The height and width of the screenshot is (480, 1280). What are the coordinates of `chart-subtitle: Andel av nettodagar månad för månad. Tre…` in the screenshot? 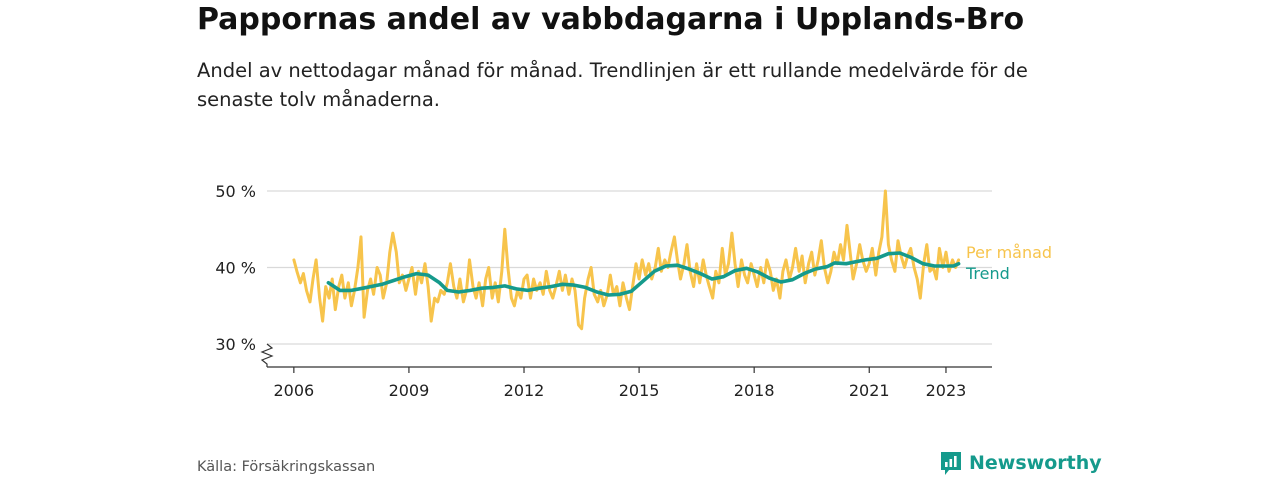 It's located at (612, 85).